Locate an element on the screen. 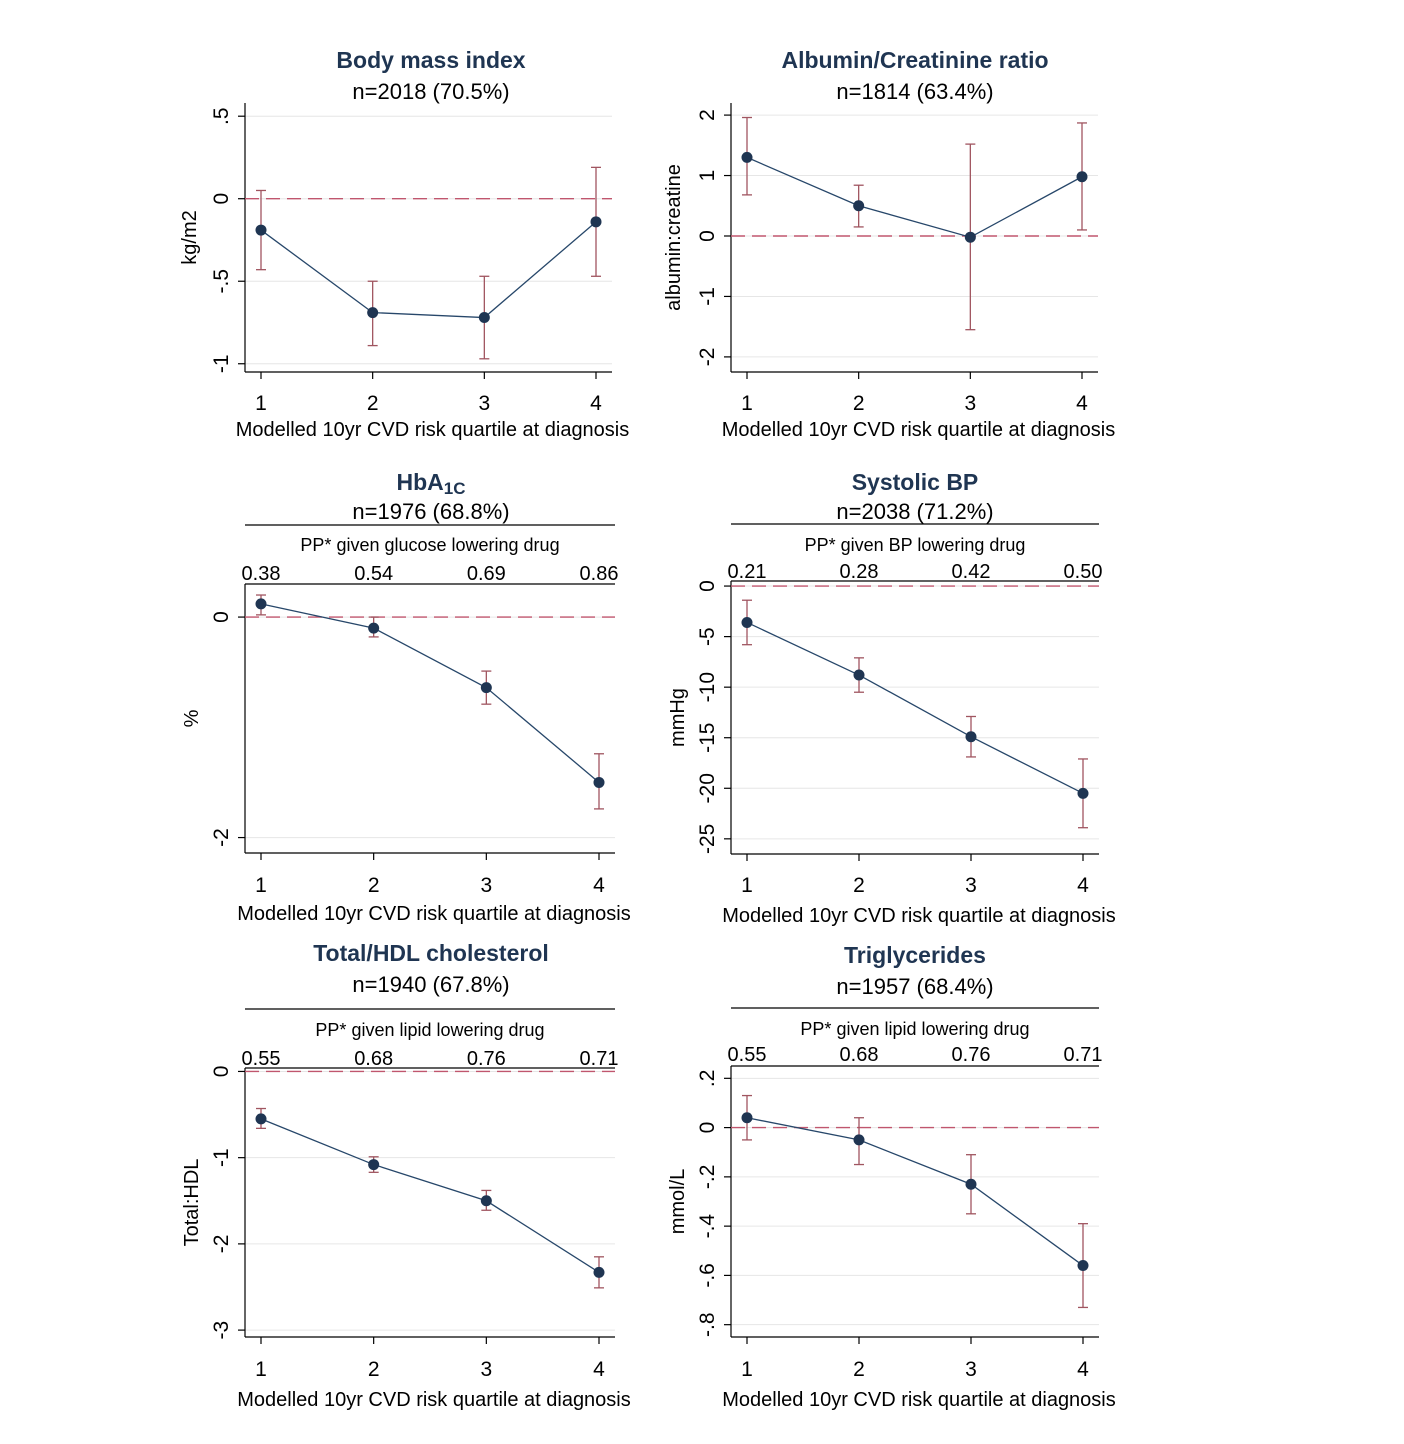  pp-value: 0.68 is located at coordinates (859, 1055).